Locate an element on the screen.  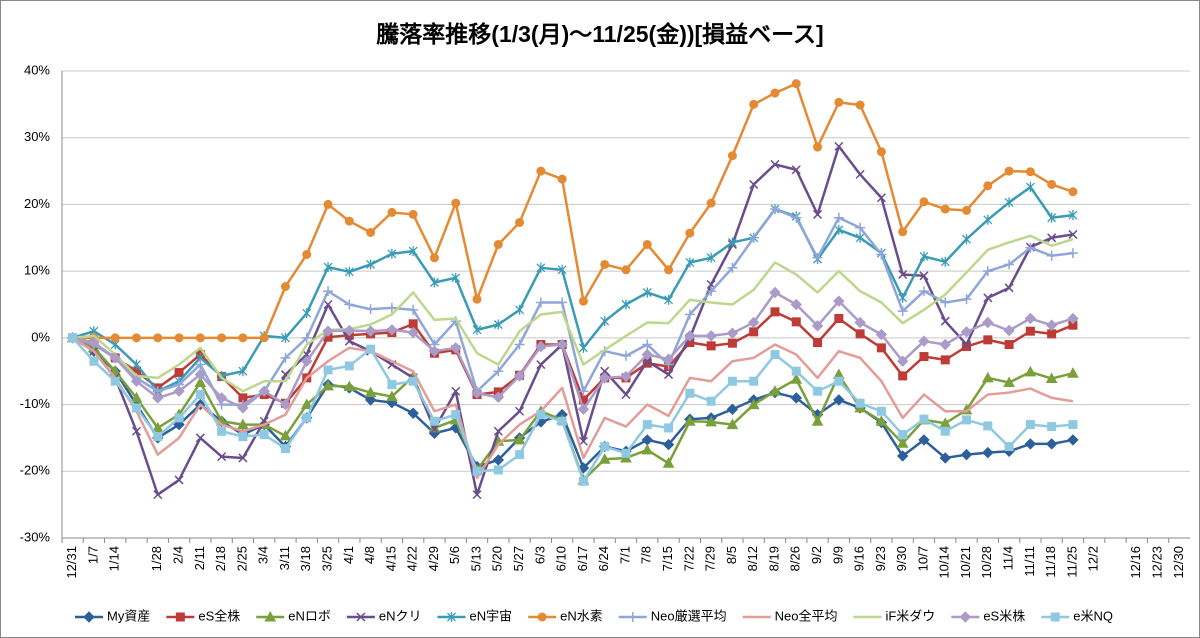
x-tick-label: 5/20 is located at coordinates (497, 558).